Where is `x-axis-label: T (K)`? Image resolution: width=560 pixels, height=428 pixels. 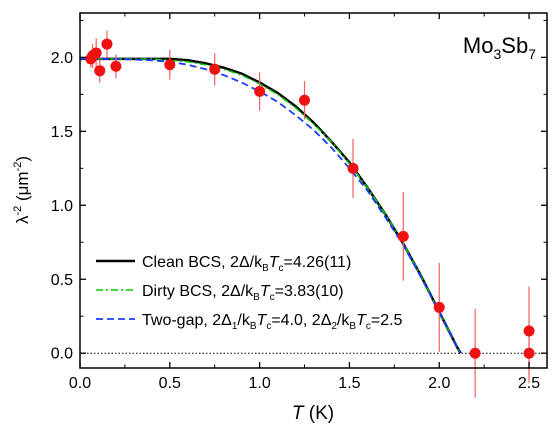 x-axis-label: T (K) is located at coordinates (313, 413).